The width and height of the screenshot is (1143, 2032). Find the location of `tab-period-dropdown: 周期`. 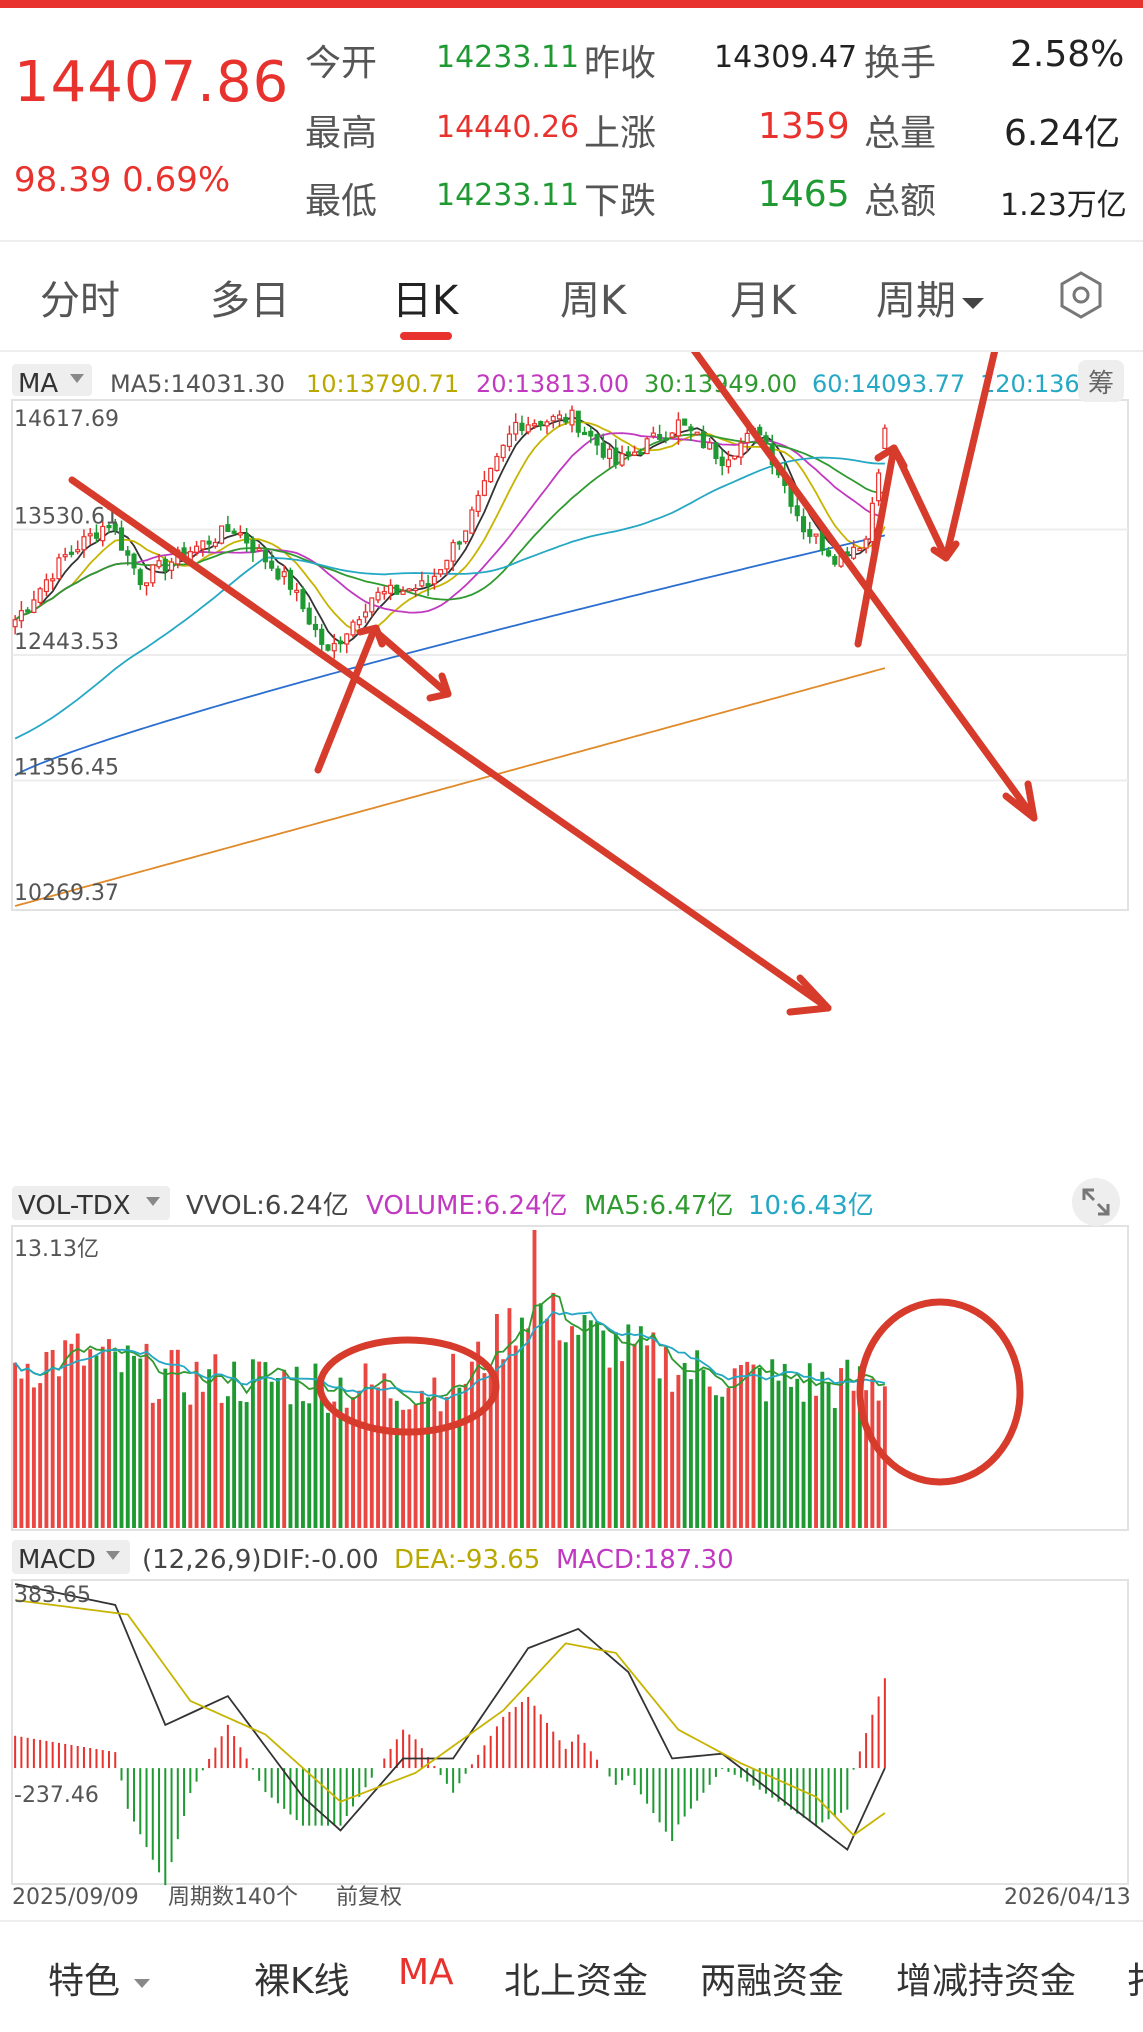

tab-period-dropdown: 周期 is located at coordinates (930, 297).